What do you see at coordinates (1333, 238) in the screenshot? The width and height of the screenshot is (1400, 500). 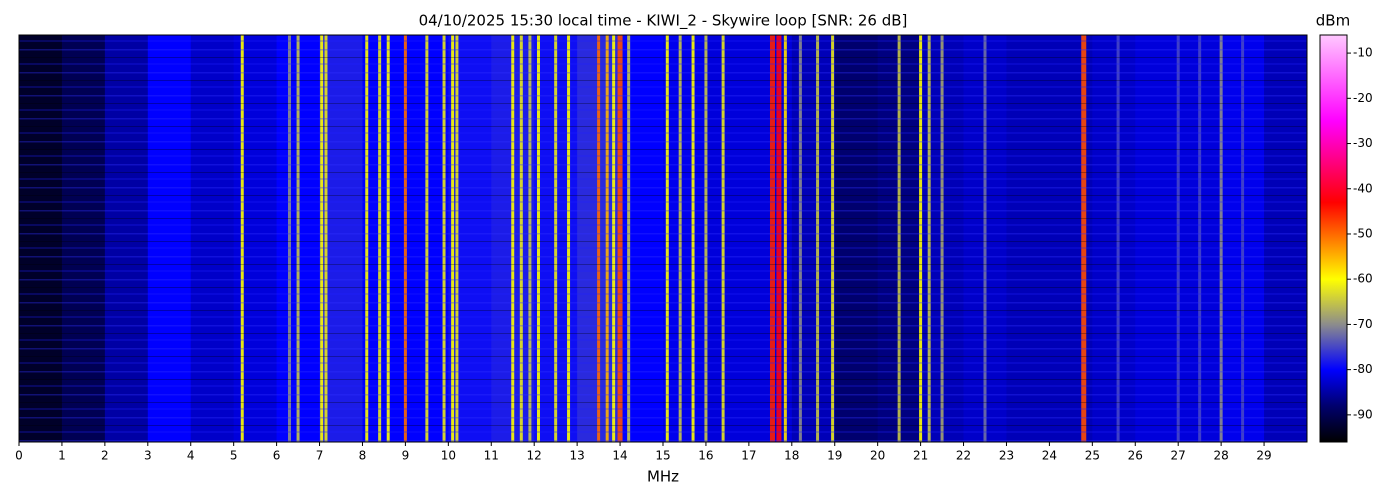 I see `colorbar` at bounding box center [1333, 238].